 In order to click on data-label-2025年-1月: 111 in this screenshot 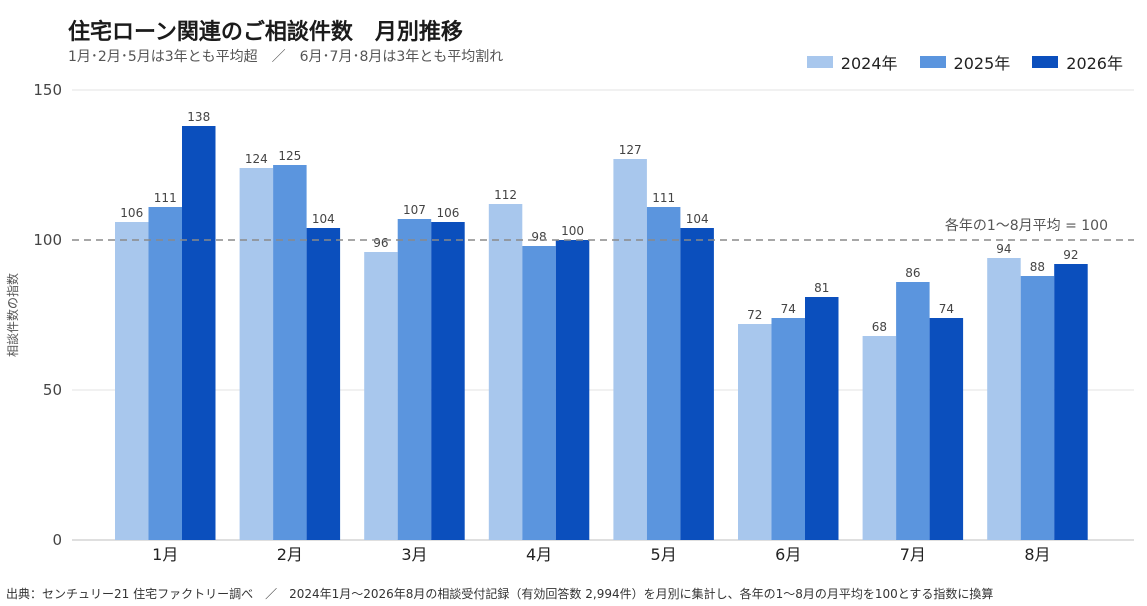, I will do `click(165, 198)`.